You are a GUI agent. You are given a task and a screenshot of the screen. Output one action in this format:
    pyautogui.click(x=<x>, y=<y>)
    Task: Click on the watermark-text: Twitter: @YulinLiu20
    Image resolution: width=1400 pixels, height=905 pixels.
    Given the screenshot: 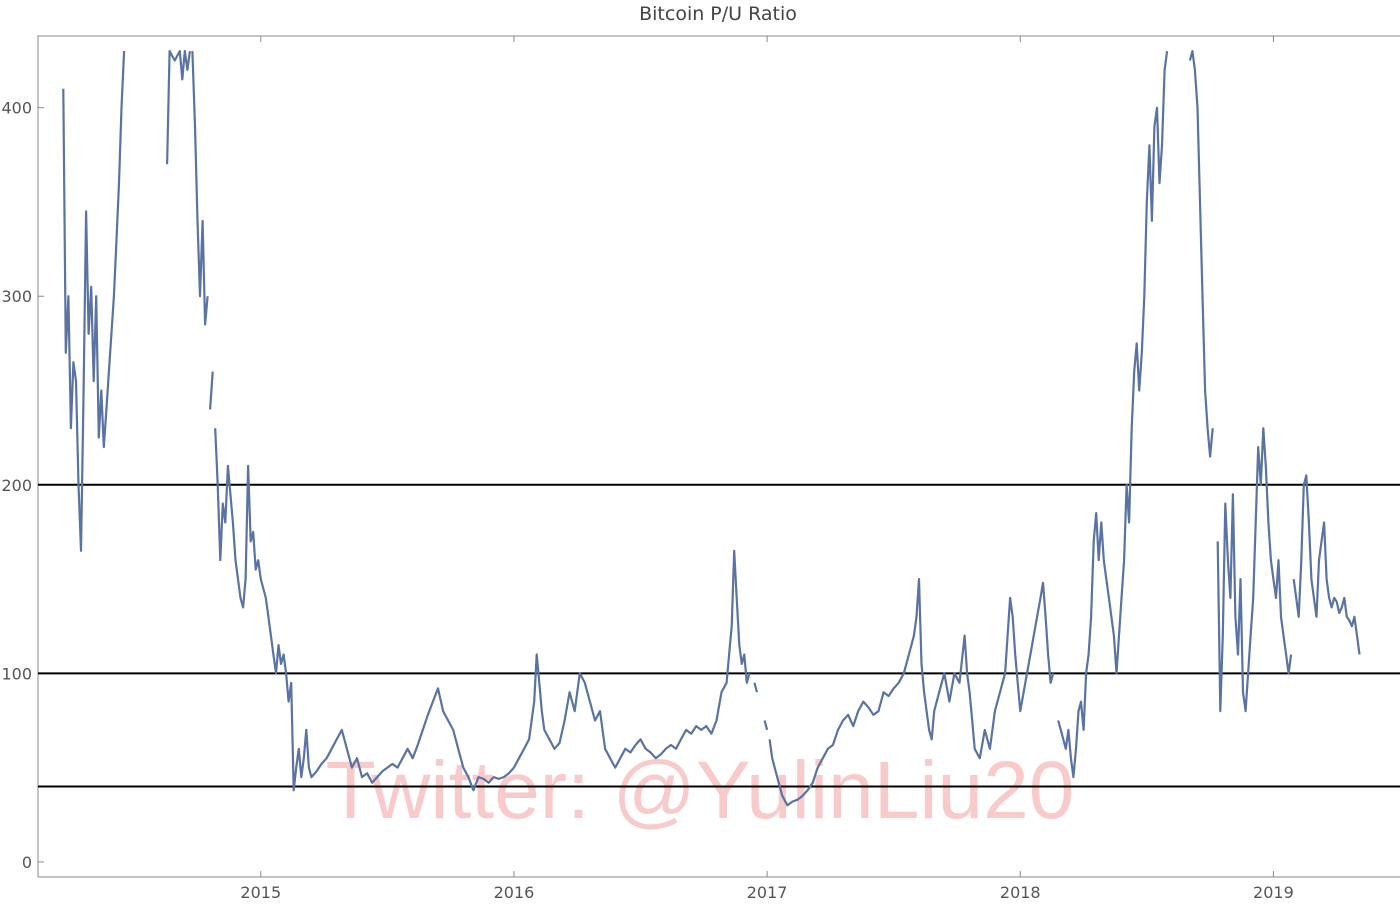 What is the action you would take?
    pyautogui.click(x=700, y=790)
    